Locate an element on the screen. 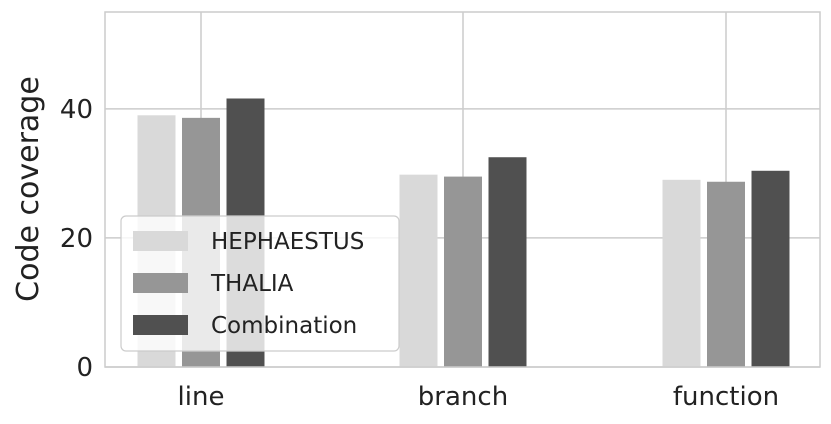 Image resolution: width=831 pixels, height=424 pixels. legend-label-combination: Combination is located at coordinates (284, 326).